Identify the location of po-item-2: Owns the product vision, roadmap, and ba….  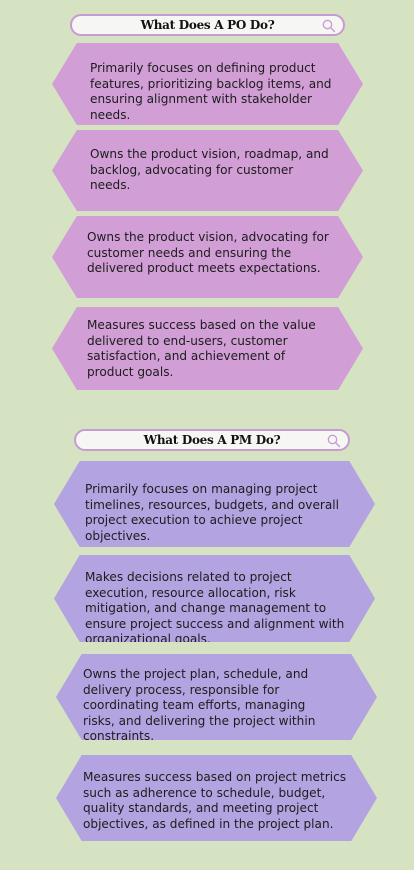
(207, 170).